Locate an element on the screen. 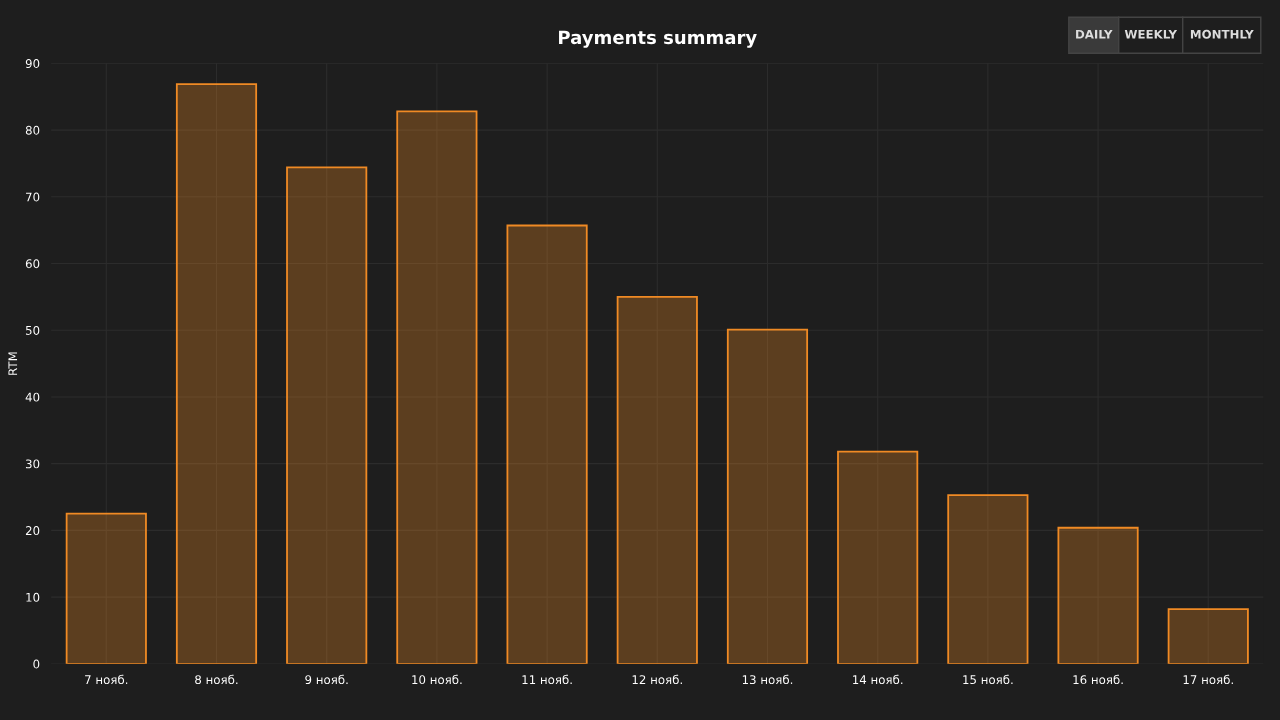 Image resolution: width=1280 pixels, height=720 pixels. y-tick-label: 20 is located at coordinates (32, 531).